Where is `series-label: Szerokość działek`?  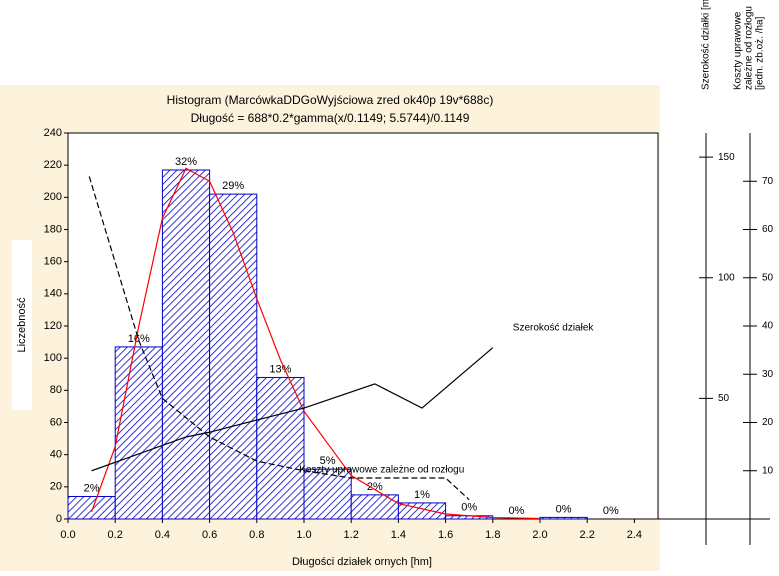
series-label: Szerokość działek is located at coordinates (554, 327).